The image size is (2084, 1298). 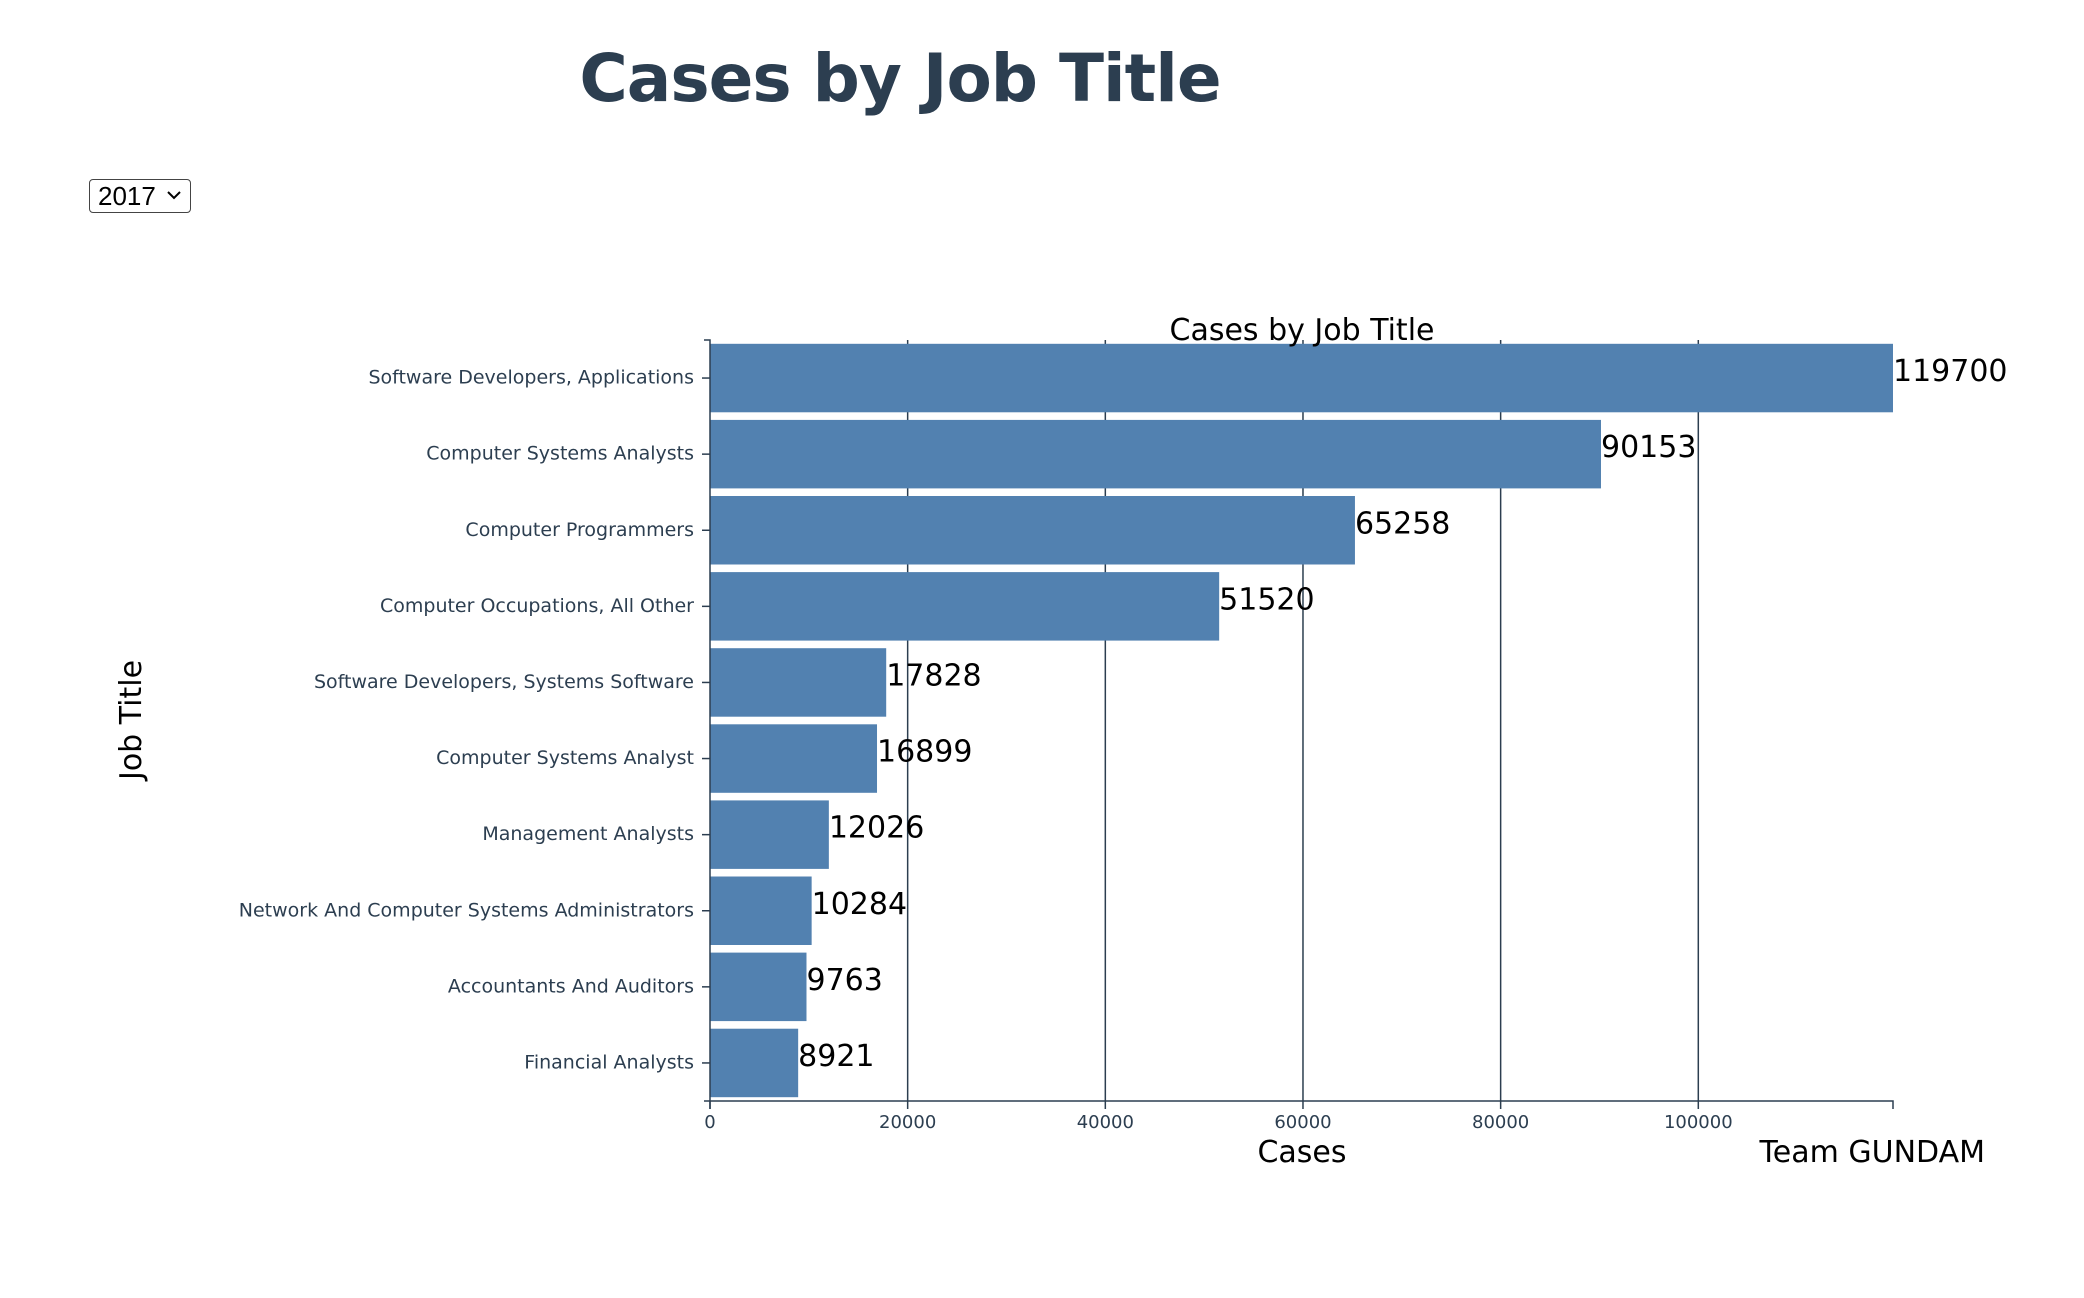 I want to click on data-label: 16899, so click(x=924, y=752).